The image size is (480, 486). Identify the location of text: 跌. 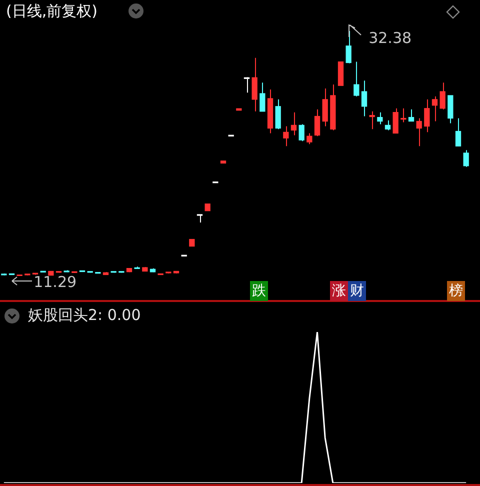
(259, 291).